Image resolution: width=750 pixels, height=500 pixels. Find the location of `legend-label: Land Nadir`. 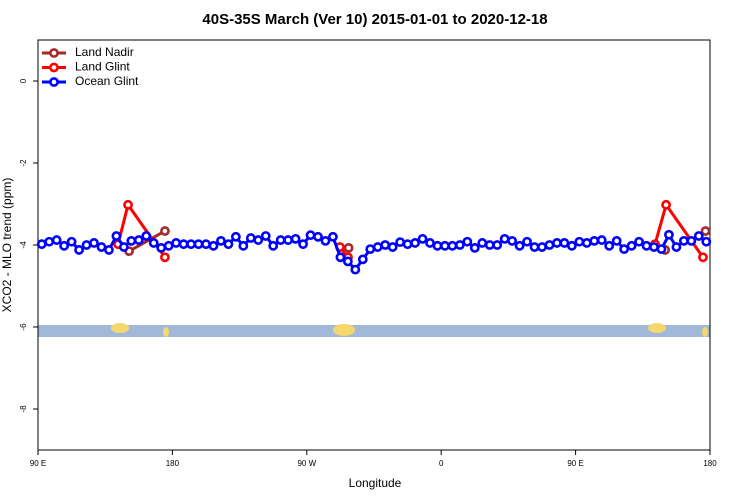

legend-label: Land Nadir is located at coordinates (104, 52).